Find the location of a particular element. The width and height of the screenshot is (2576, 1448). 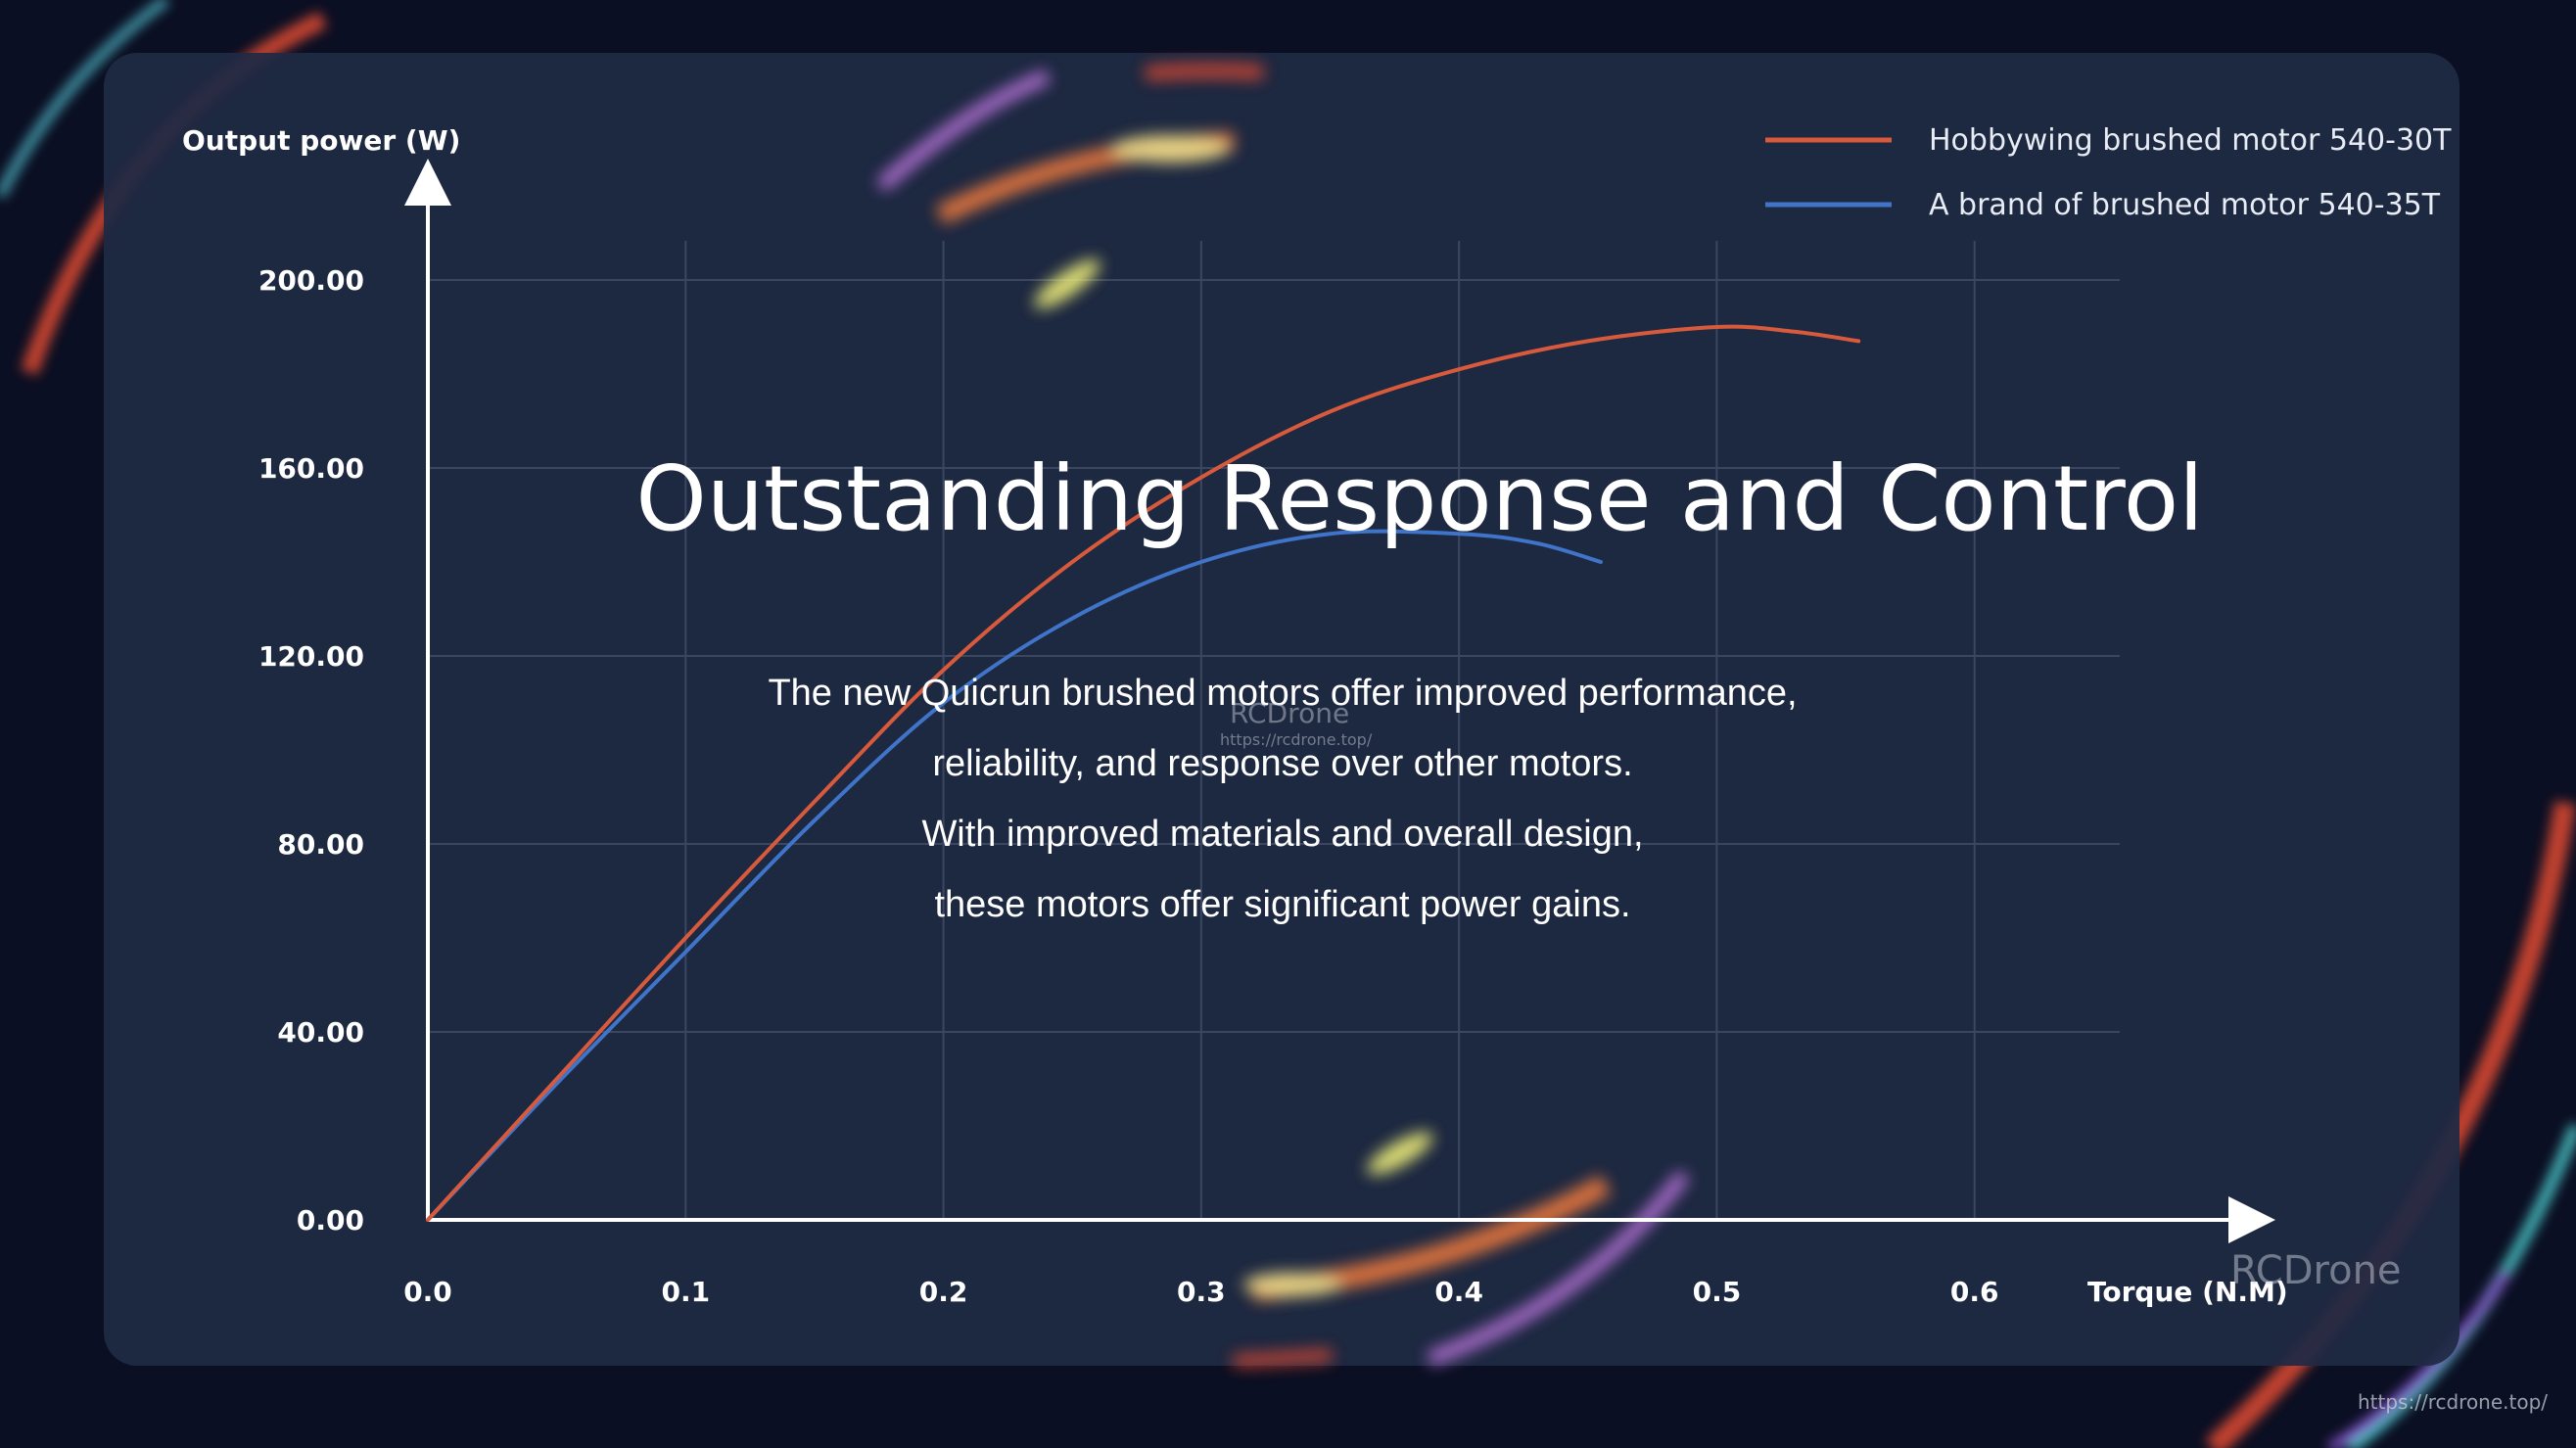

headline: Outstanding Response and Control is located at coordinates (1419, 498).